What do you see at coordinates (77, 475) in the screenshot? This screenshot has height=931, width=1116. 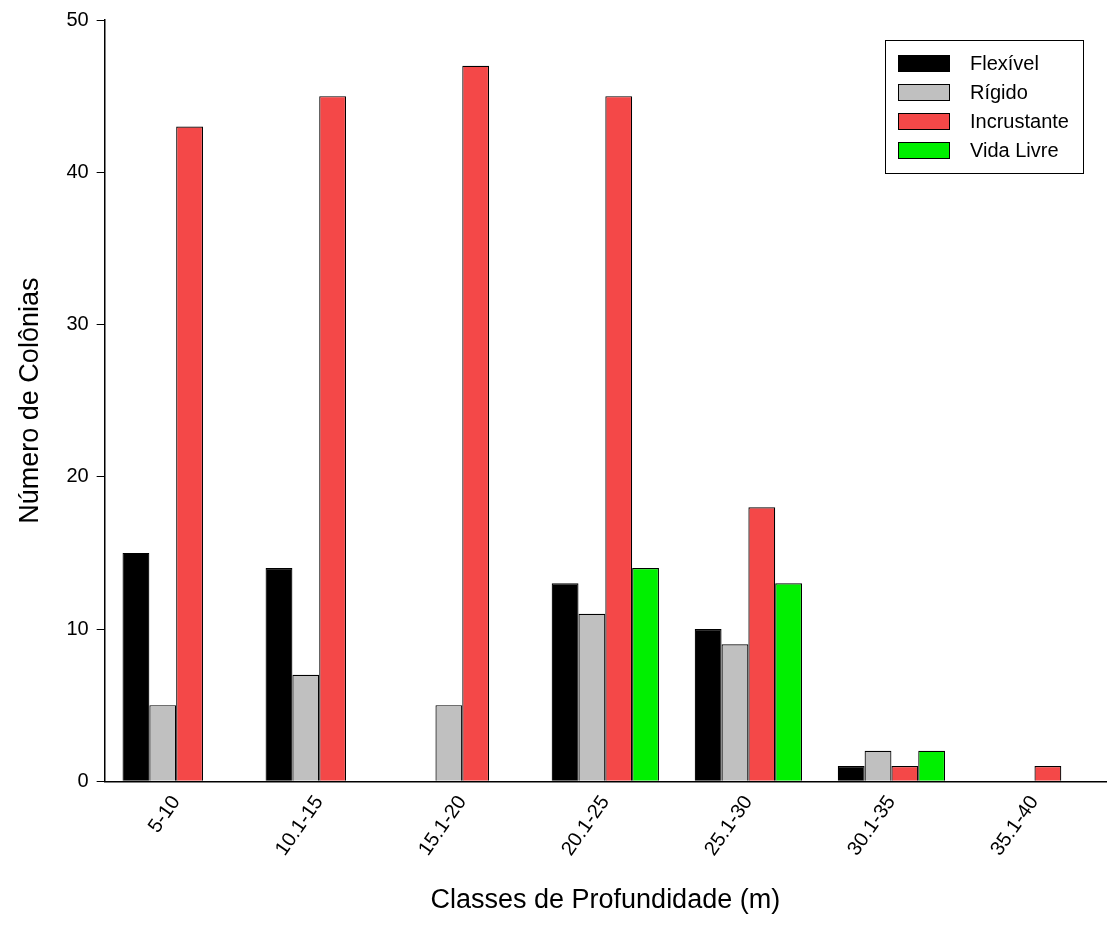 I see `y-tick-label: 20` at bounding box center [77, 475].